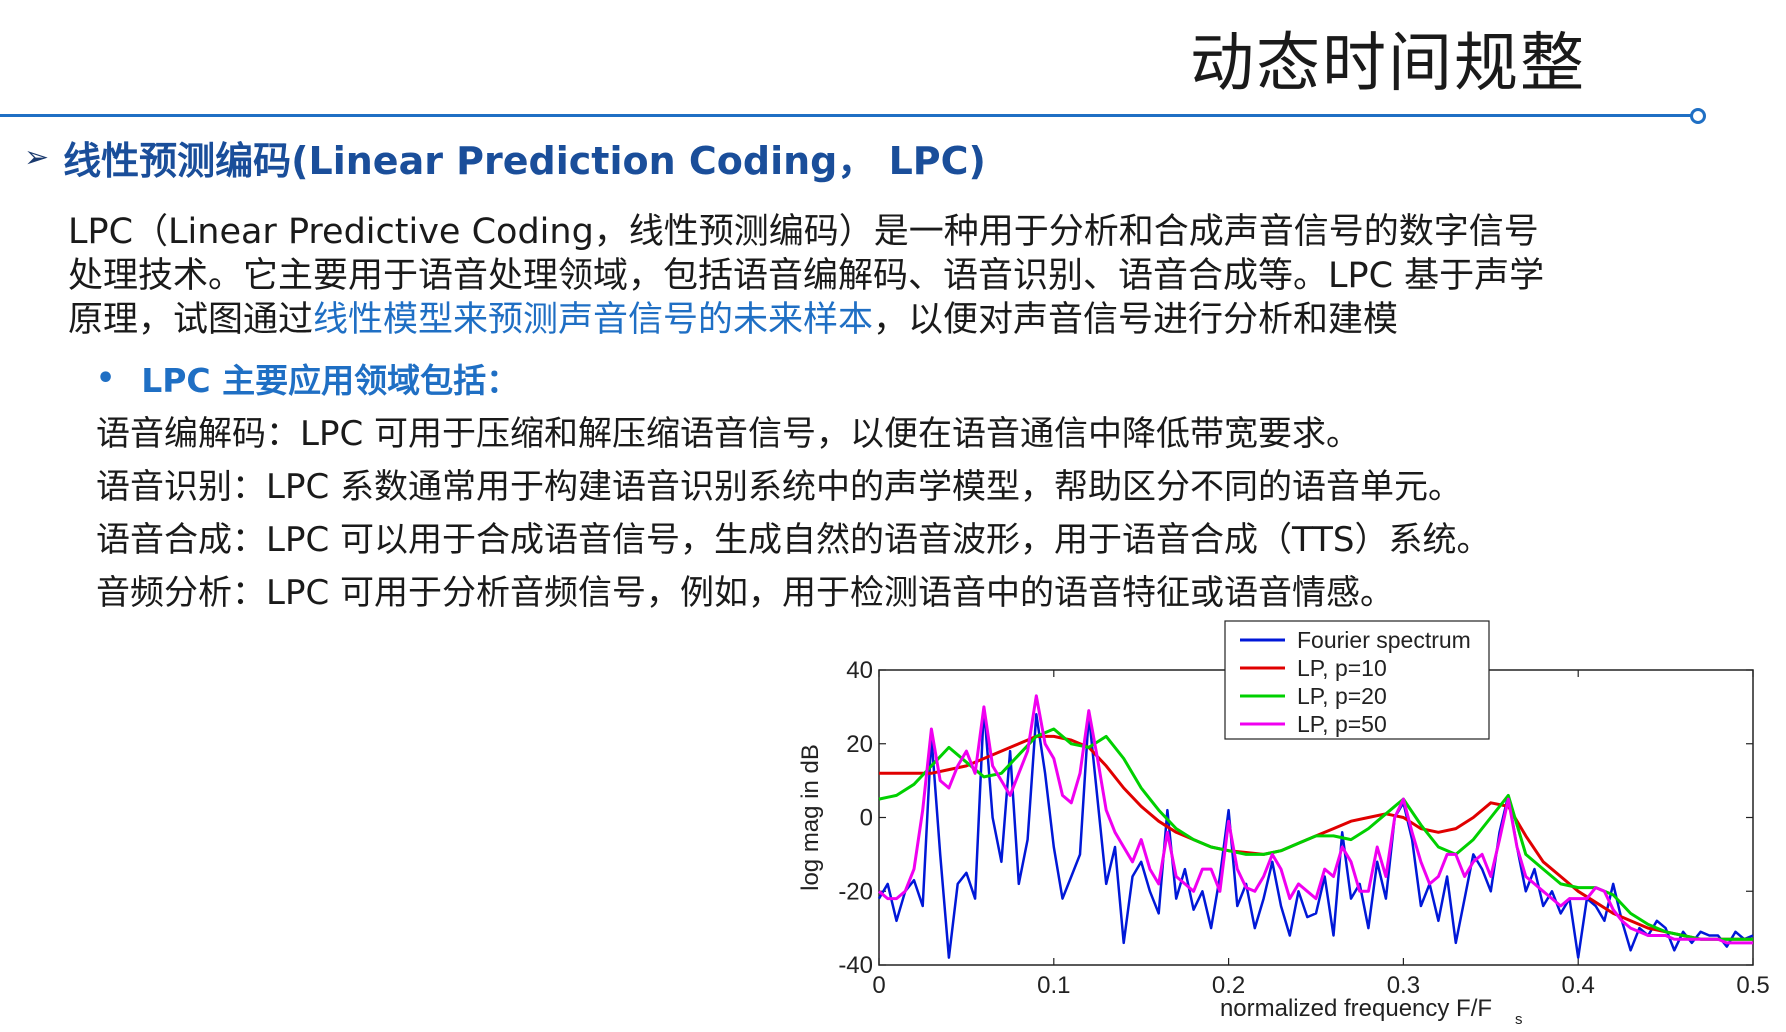  What do you see at coordinates (846, 115) in the screenshot?
I see `header-divider` at bounding box center [846, 115].